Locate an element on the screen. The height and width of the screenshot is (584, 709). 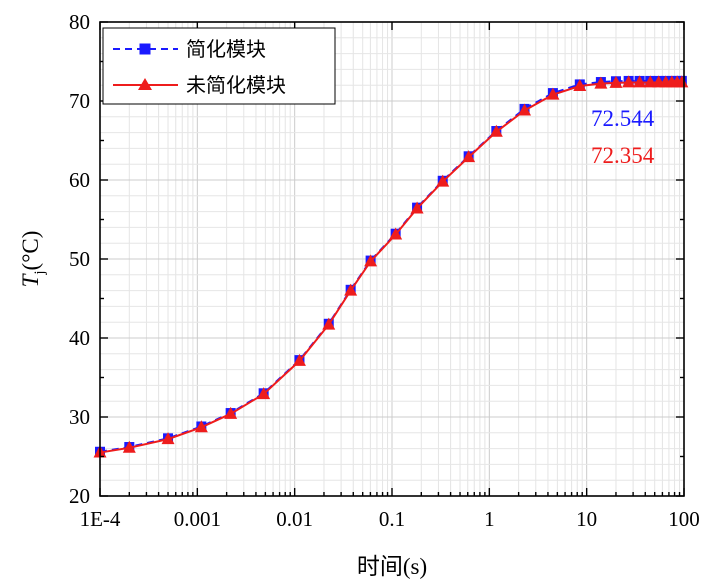
legend-marker-triangle is located at coordinates (145, 84).